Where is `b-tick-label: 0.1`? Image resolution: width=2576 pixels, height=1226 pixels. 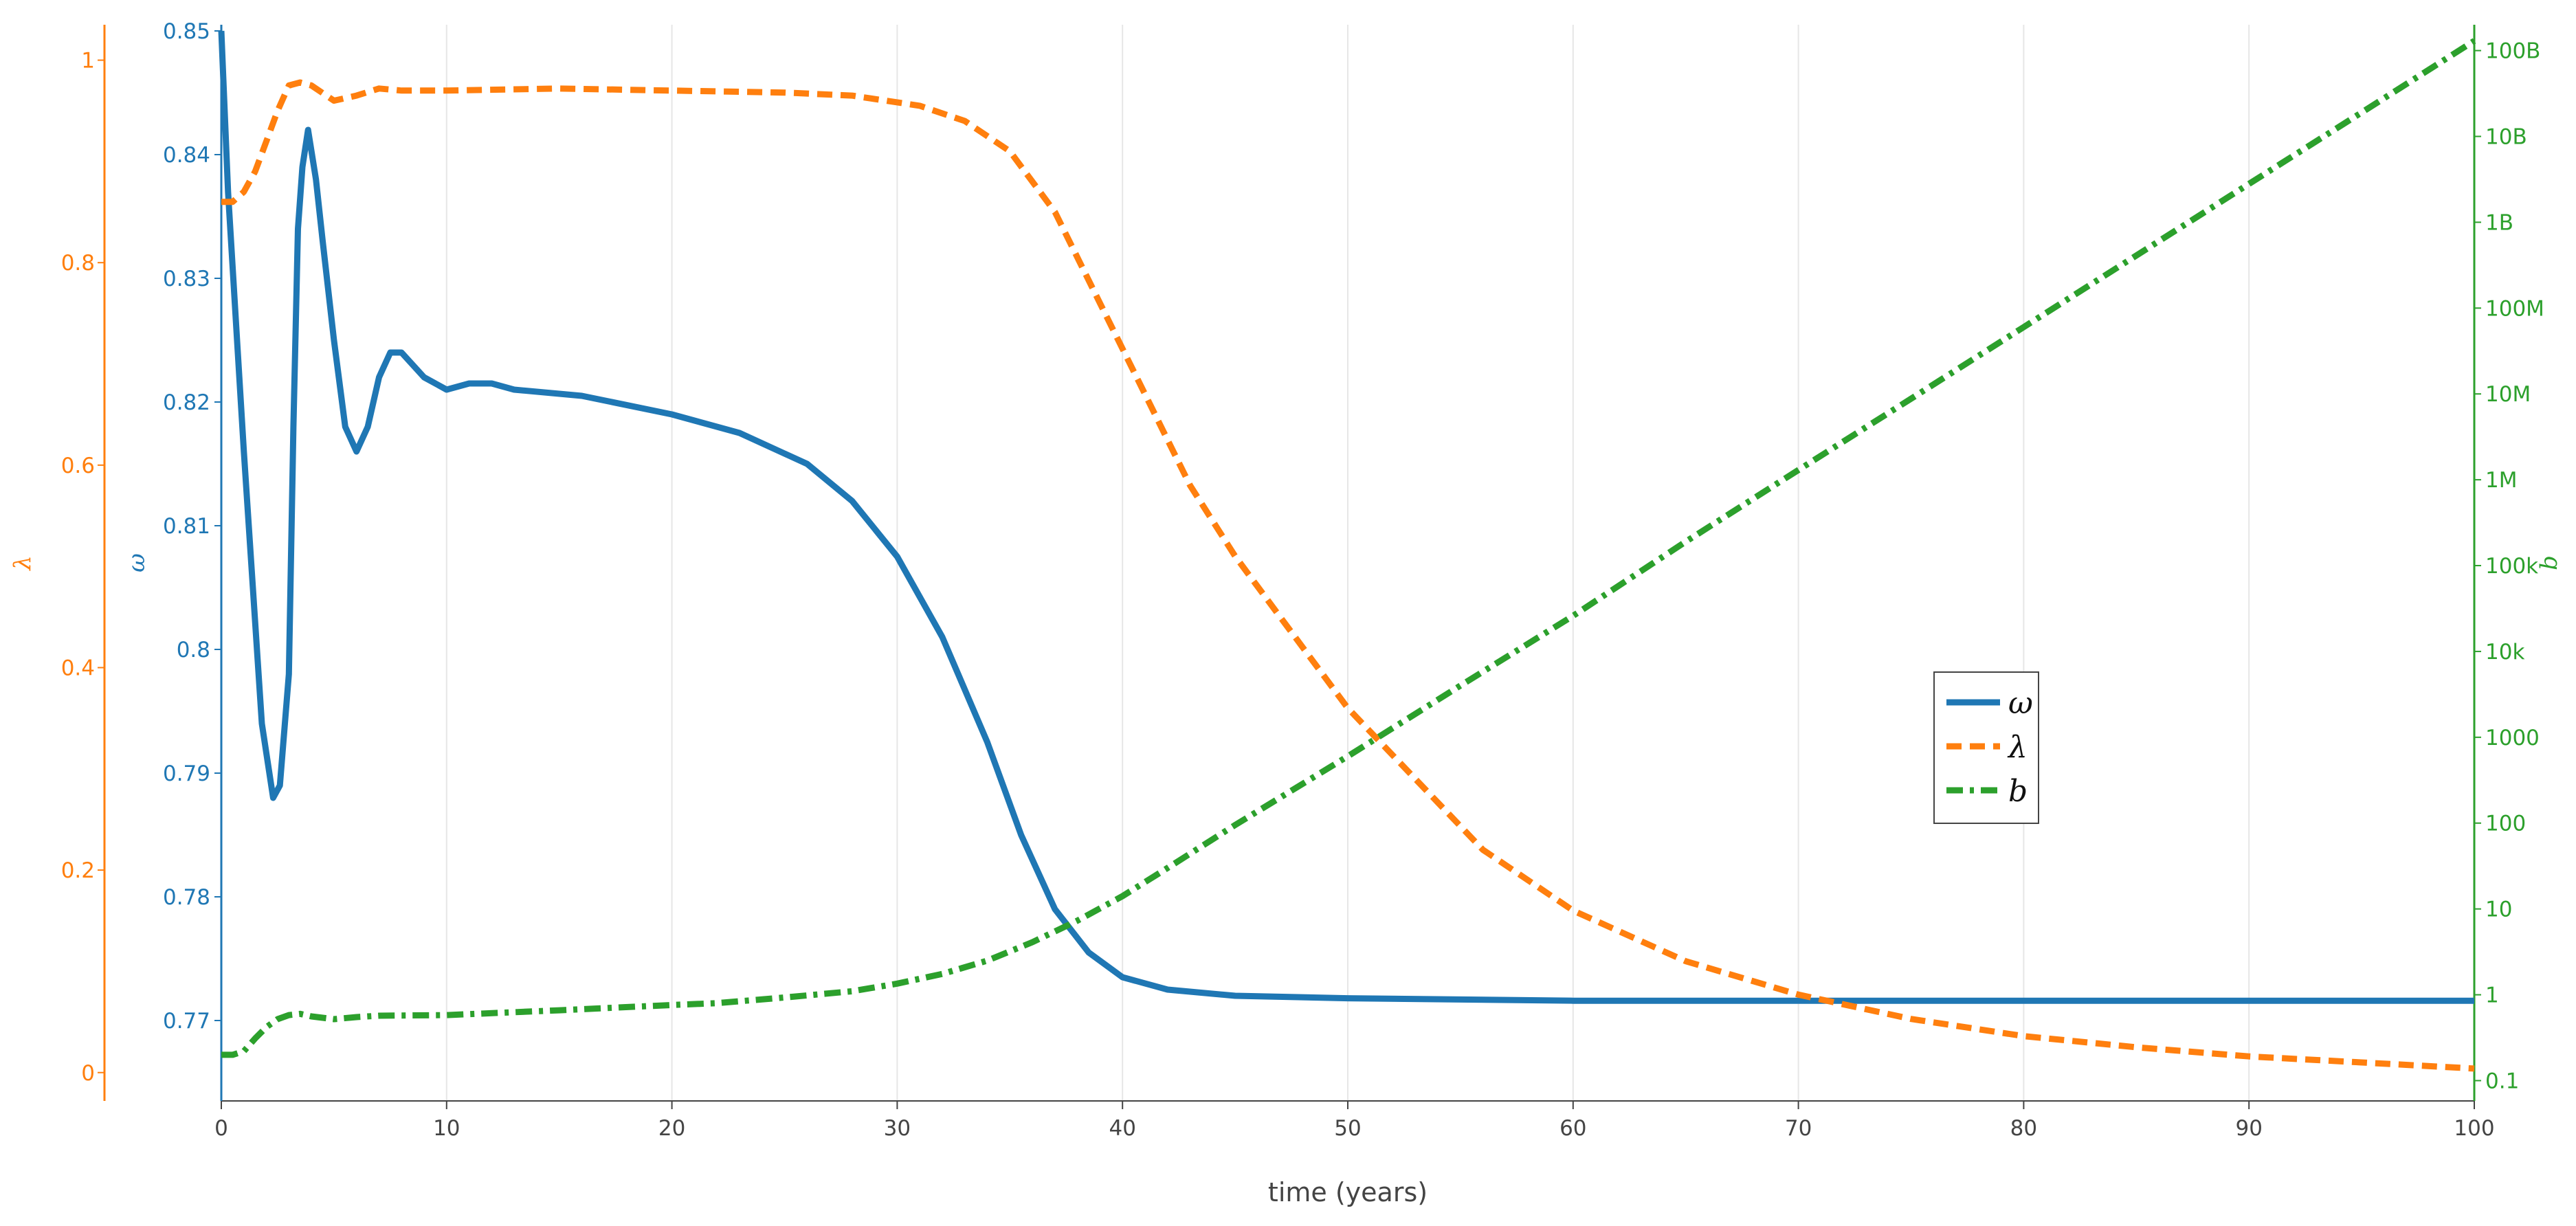 b-tick-label: 0.1 is located at coordinates (2502, 1081).